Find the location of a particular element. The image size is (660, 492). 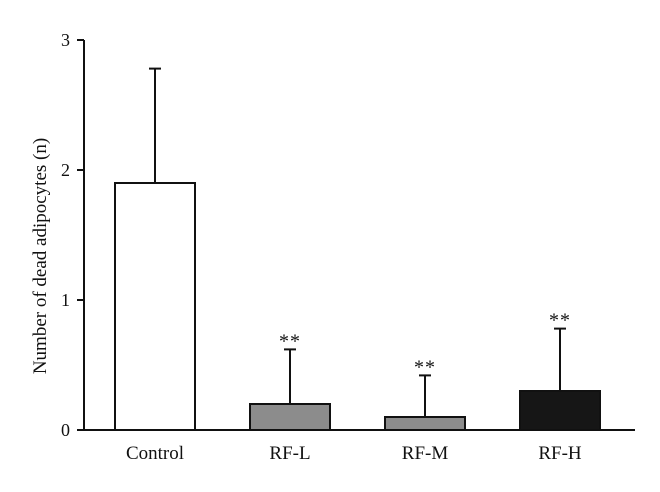

y-axis-title: Number of dead adipocytes (n) is located at coordinates (40, 256).